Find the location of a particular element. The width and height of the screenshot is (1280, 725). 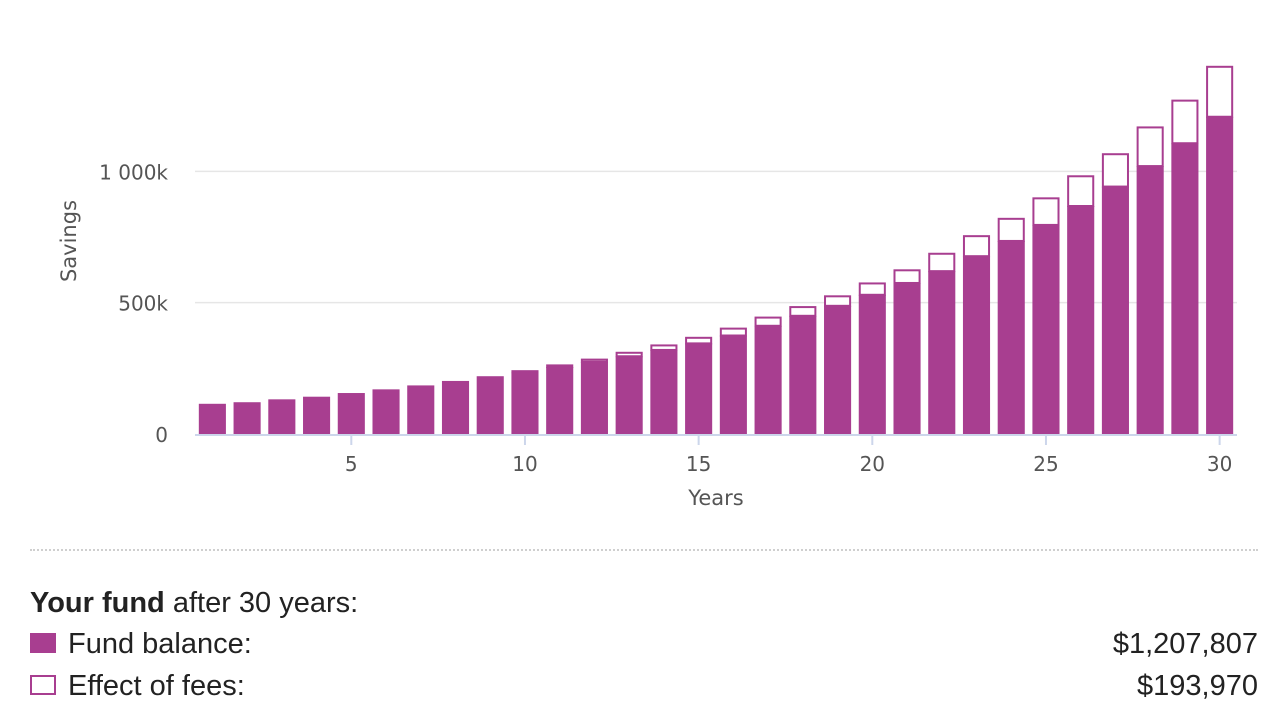

summary-heading-strong: Your fund is located at coordinates (97, 603).